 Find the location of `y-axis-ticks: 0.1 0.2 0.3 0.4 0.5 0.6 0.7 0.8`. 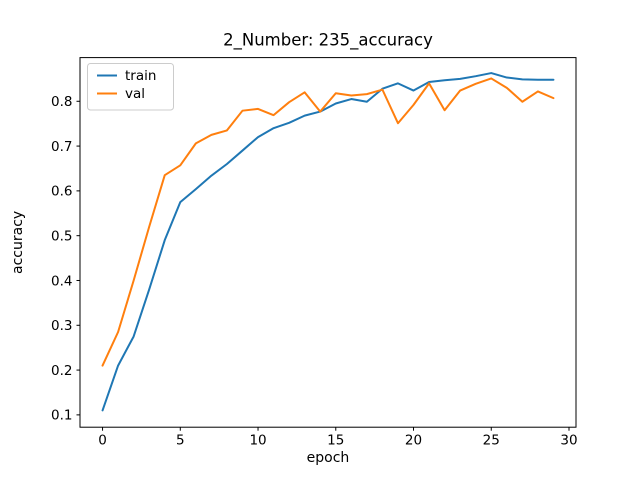

y-axis-ticks: 0.1 0.2 0.3 0.4 0.5 0.6 0.7 0.8 is located at coordinates (65, 259).